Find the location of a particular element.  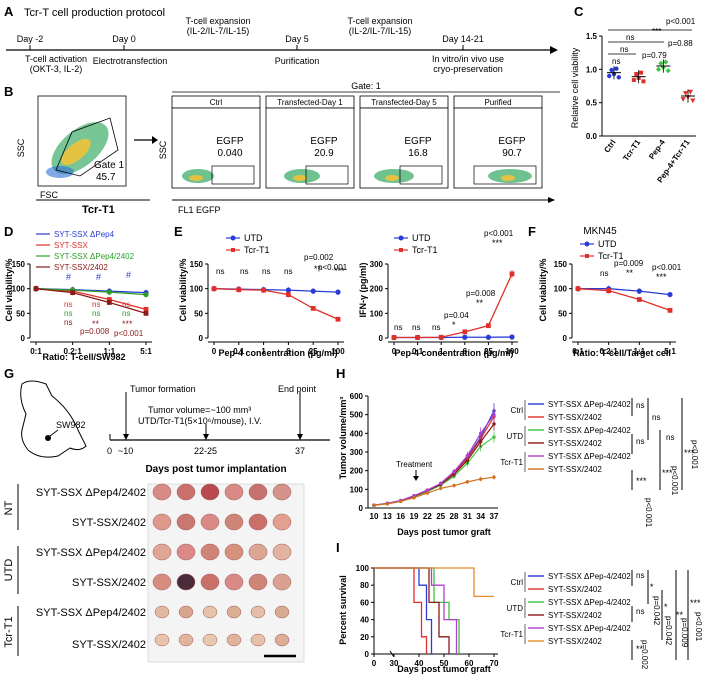

c-stats: p<0.001 *** ns p=0.88 ns p=0.79 ns is located at coordinates (652, 41).